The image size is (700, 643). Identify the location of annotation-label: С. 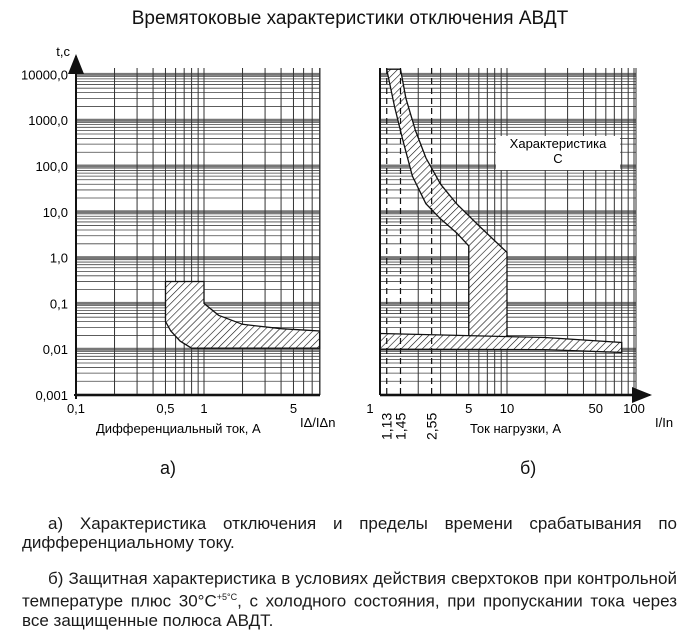
(557, 158).